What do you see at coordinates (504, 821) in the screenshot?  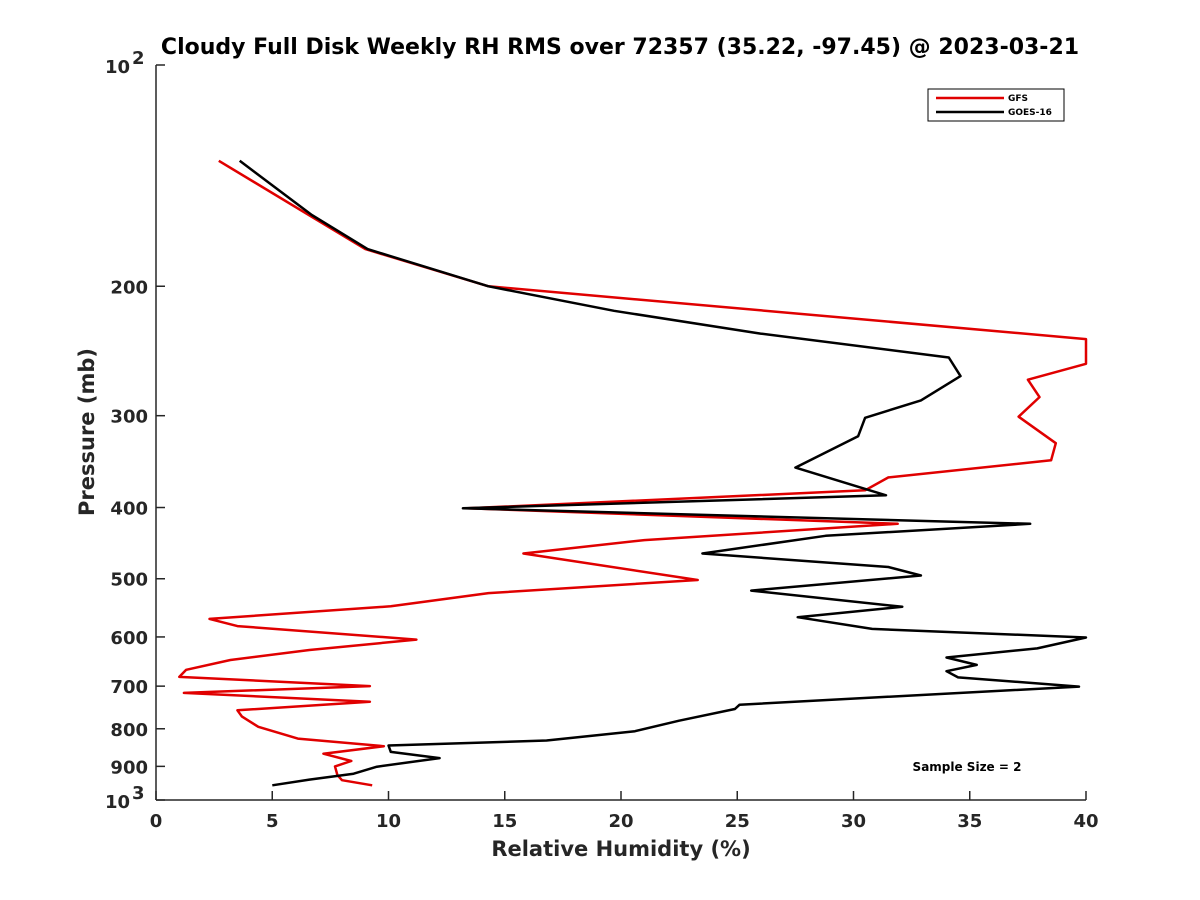 I see `x-tick-label: 15` at bounding box center [504, 821].